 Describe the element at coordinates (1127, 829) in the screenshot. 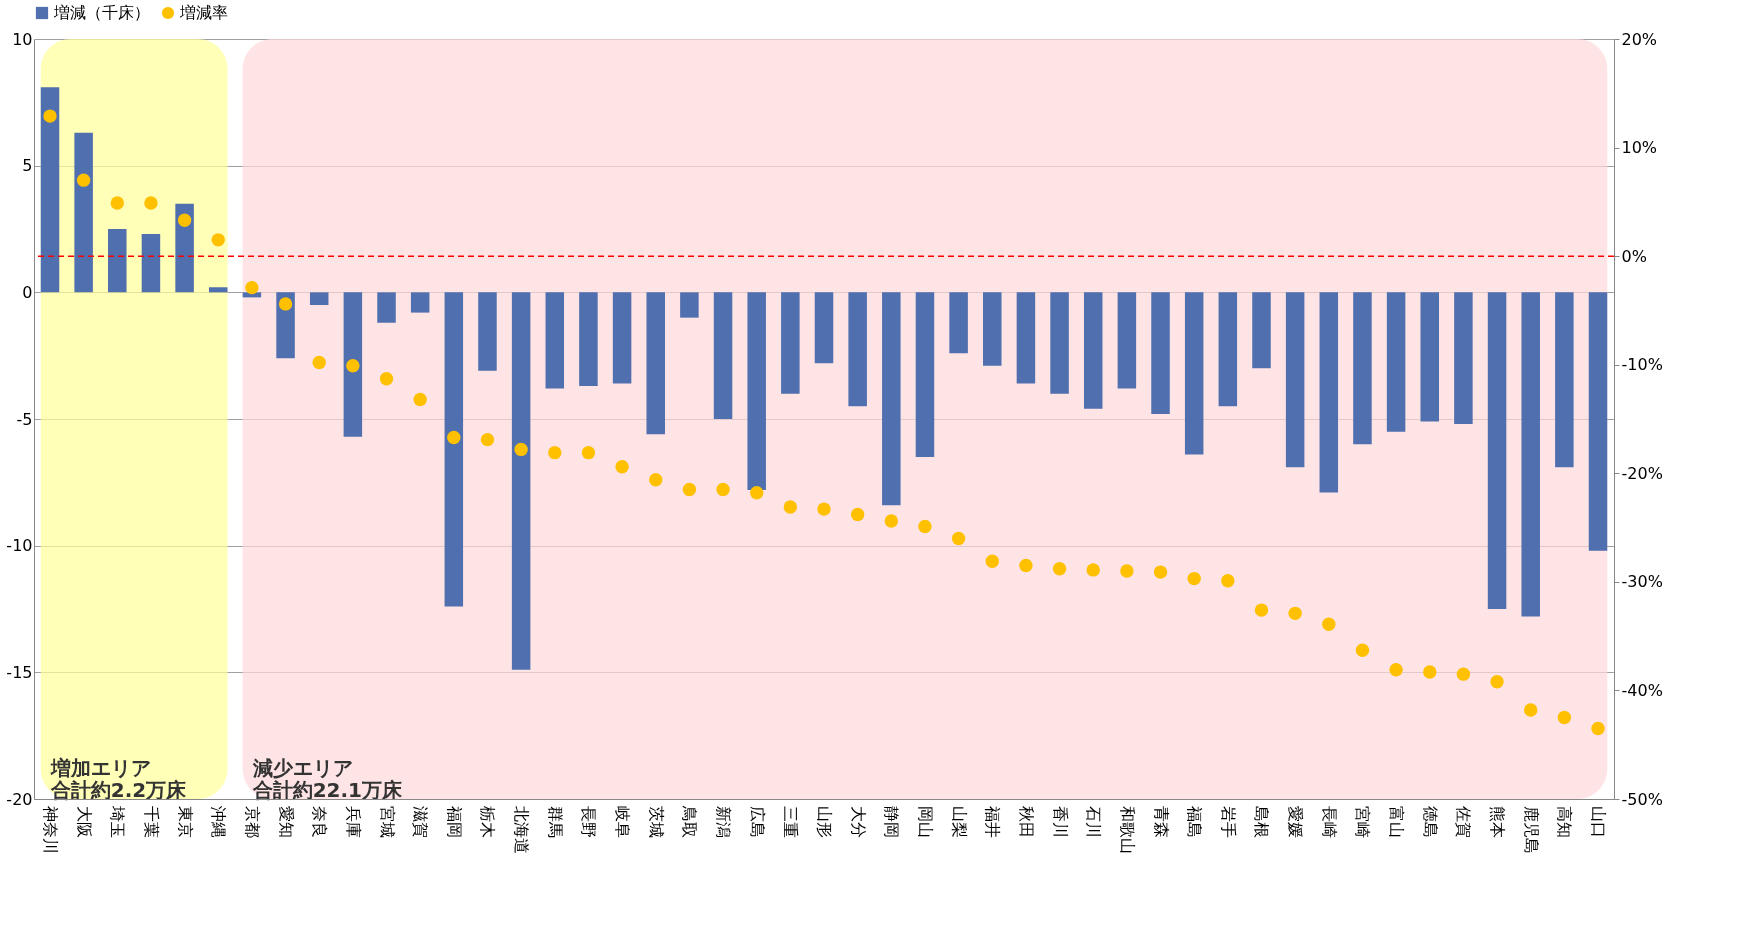

I see `x-tick-label: 和歌山` at that location.